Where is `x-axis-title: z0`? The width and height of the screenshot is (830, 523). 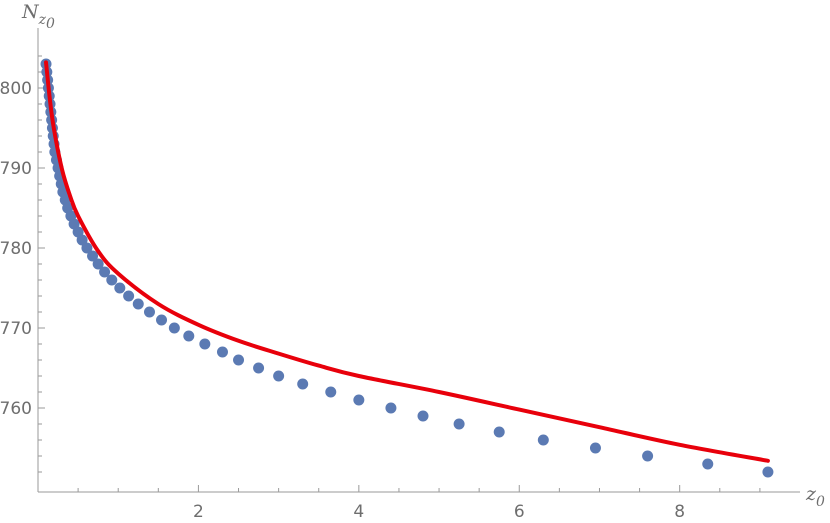
x-axis-title: z0 is located at coordinates (815, 496).